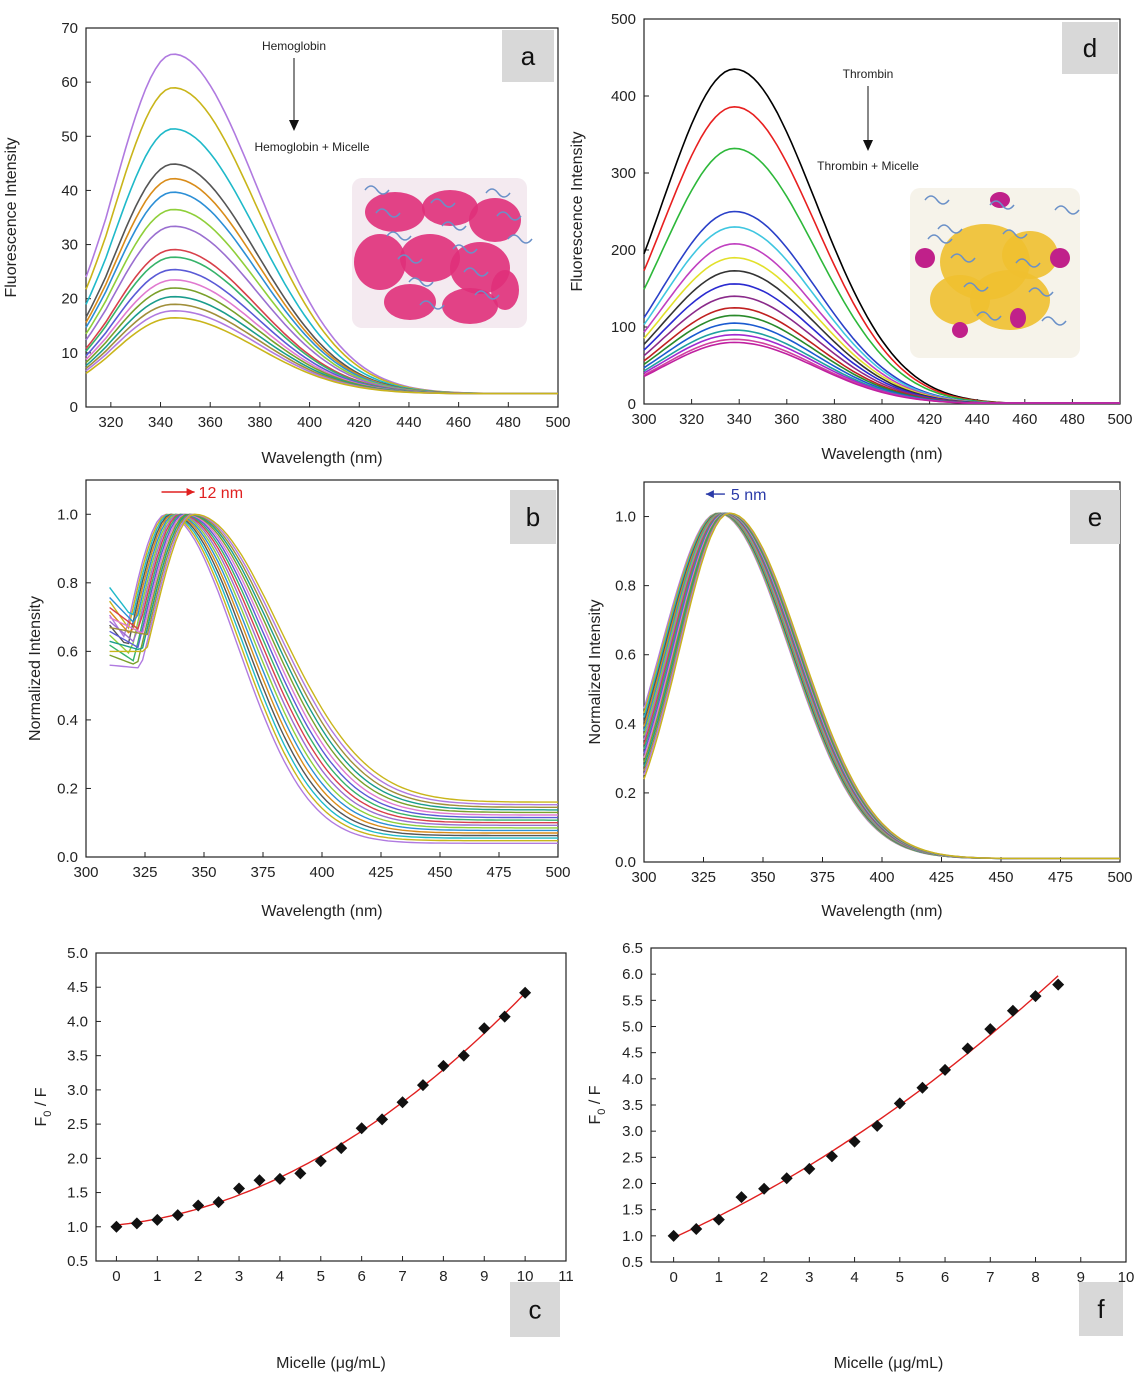  I want to click on x-axis-label: Micelle (μg/mL), so click(889, 1363).